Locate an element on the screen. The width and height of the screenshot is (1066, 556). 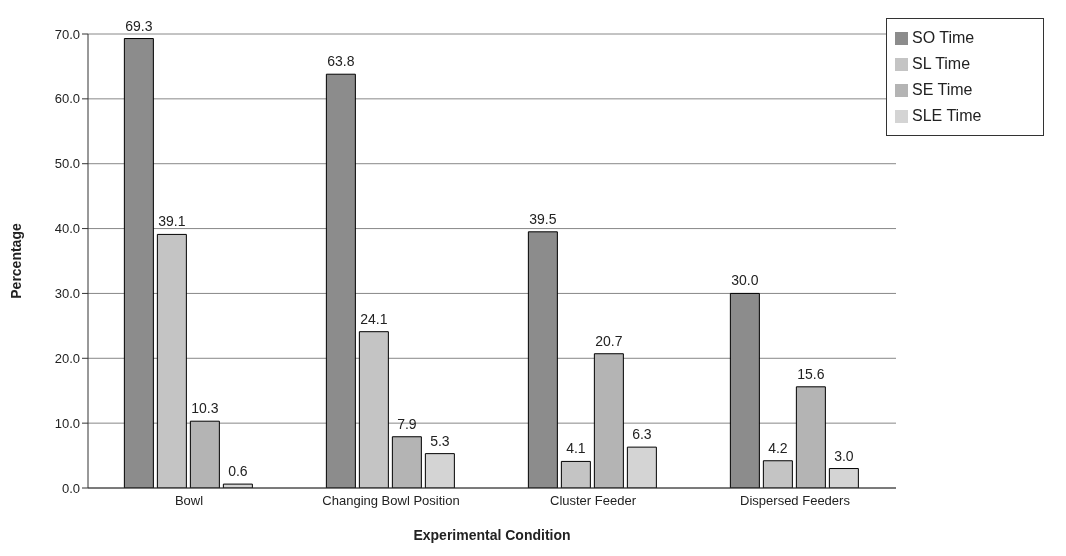
data-label: 39.1 is located at coordinates (172, 221).